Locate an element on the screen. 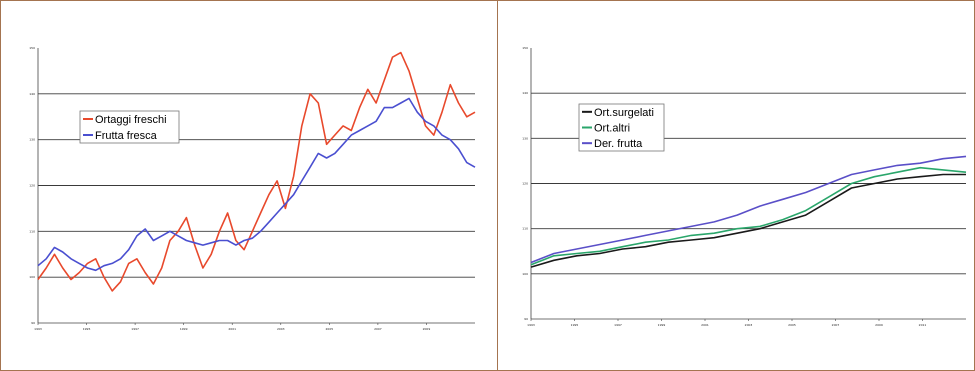 Image resolution: width=975 pixels, height=371 pixels. legend-label: Ort.altri is located at coordinates (612, 129).